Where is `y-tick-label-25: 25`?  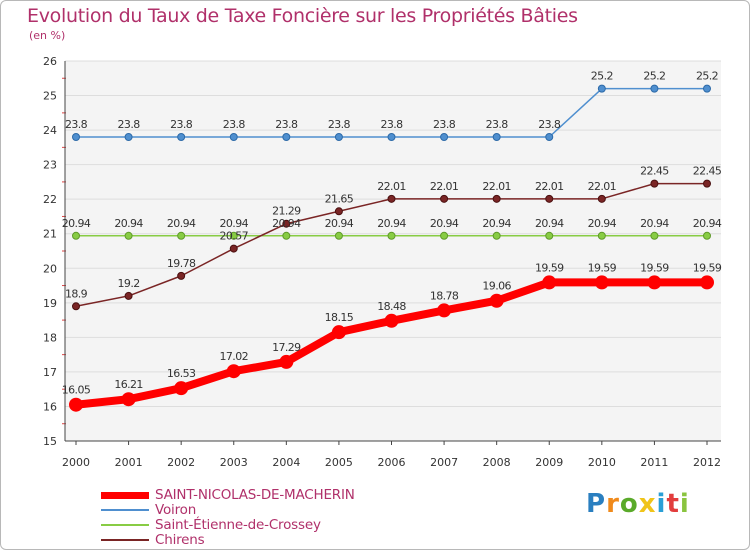
y-tick-label-25: 25 is located at coordinates (50, 96).